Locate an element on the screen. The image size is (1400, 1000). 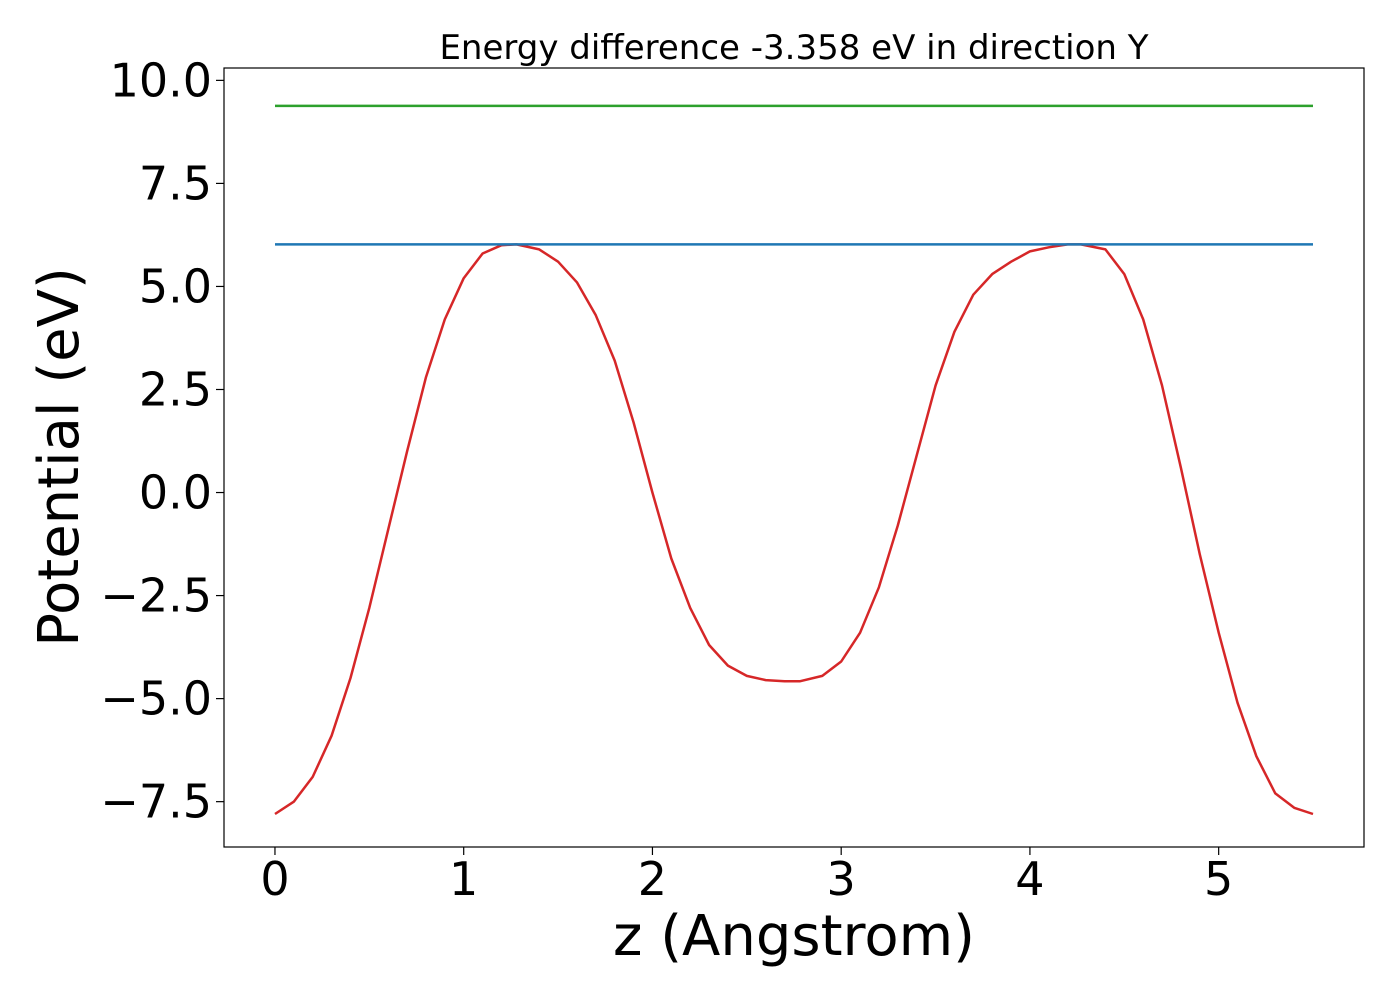
y-tick-label: 7.5 is located at coordinates (175, 183).